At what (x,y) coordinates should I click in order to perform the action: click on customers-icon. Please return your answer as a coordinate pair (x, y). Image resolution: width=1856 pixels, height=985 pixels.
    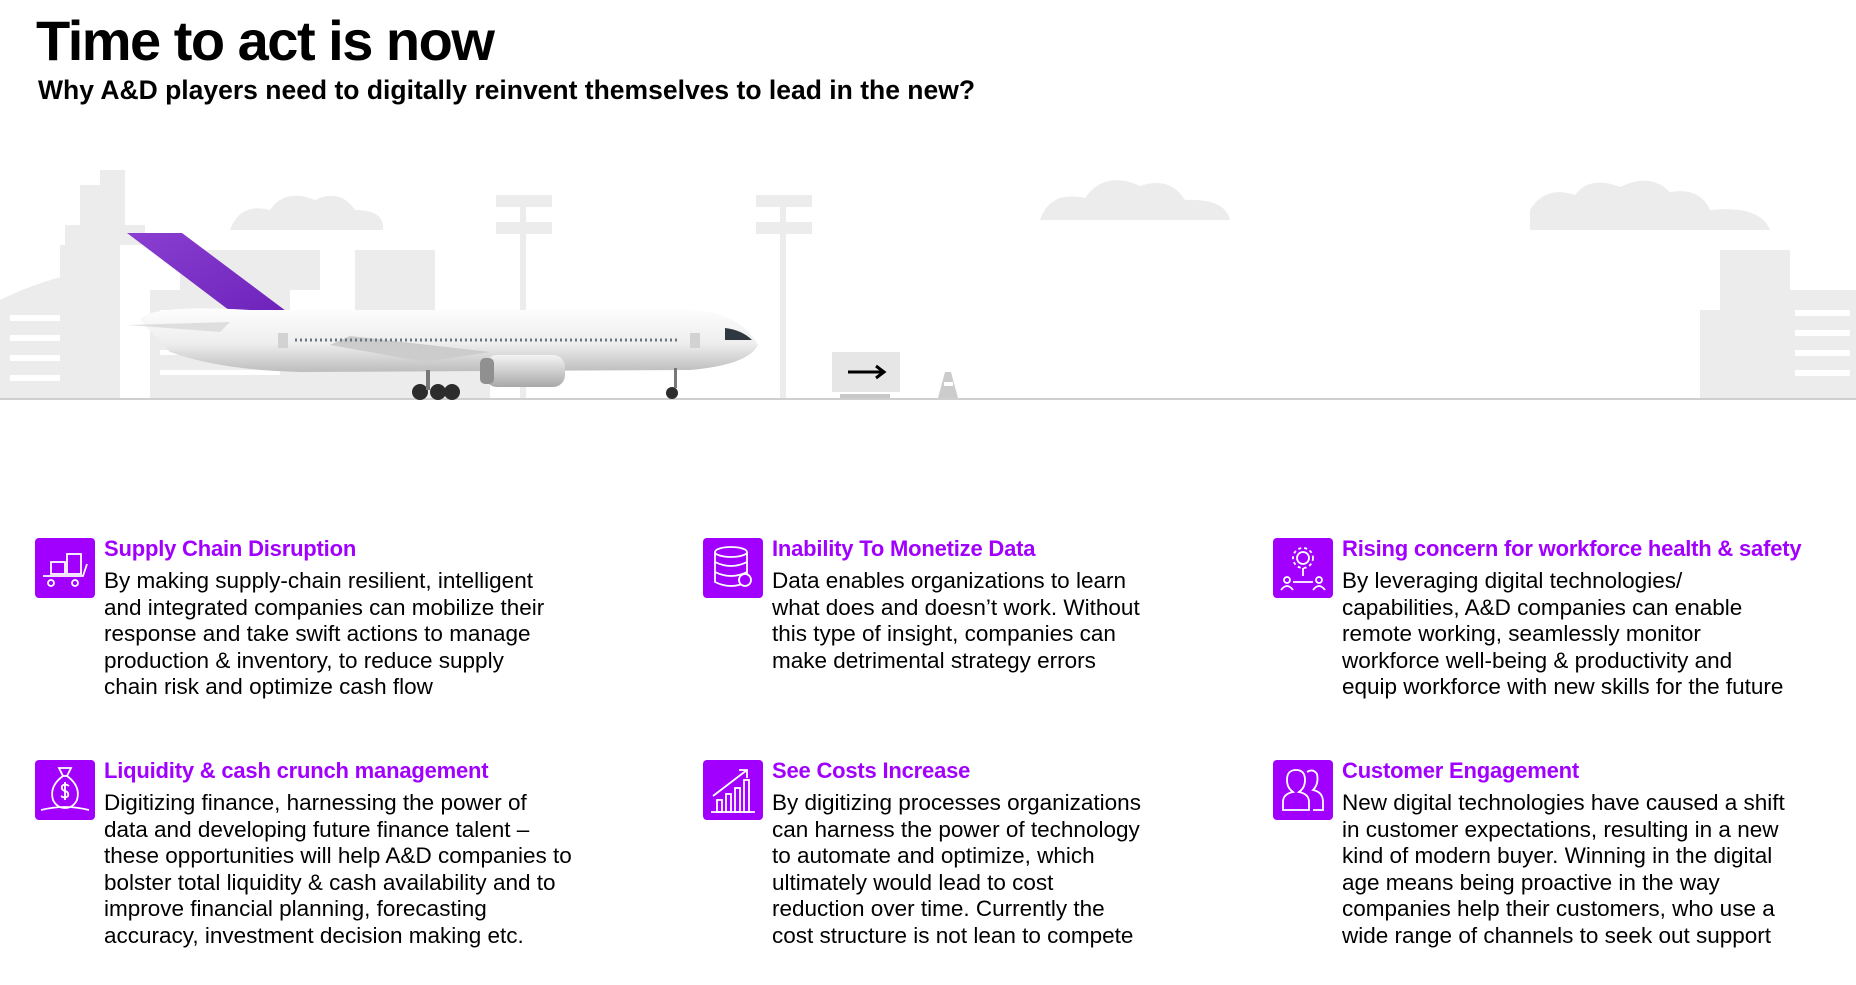
    Looking at the image, I should click on (1303, 790).